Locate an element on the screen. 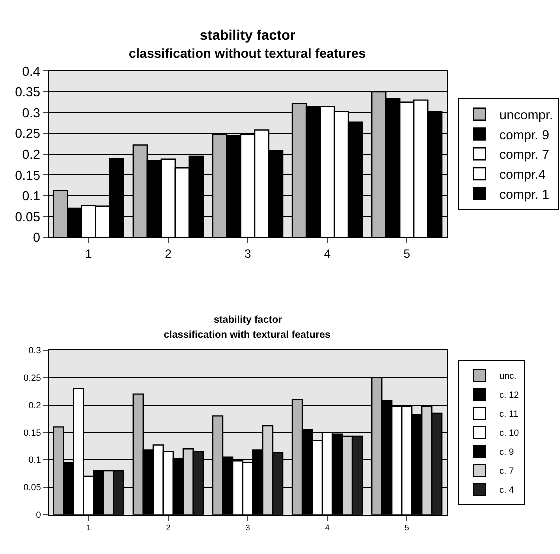 This screenshot has width=560, height=554. legend-label: c. 12 is located at coordinates (510, 395).